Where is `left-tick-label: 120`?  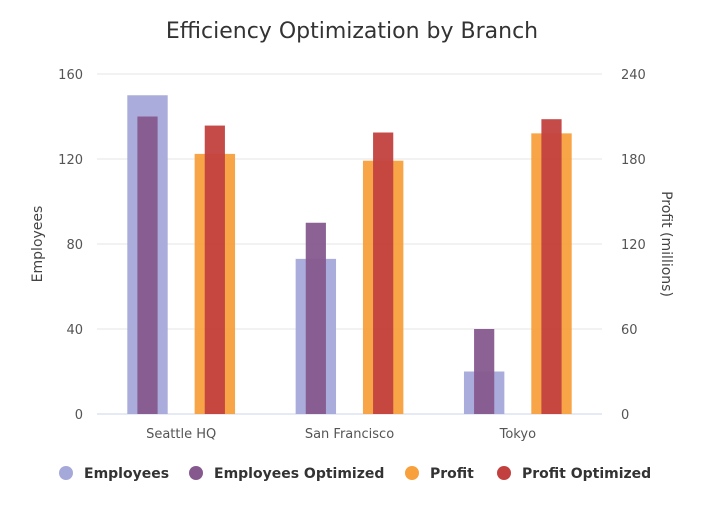
left-tick-label: 120 is located at coordinates (70, 160).